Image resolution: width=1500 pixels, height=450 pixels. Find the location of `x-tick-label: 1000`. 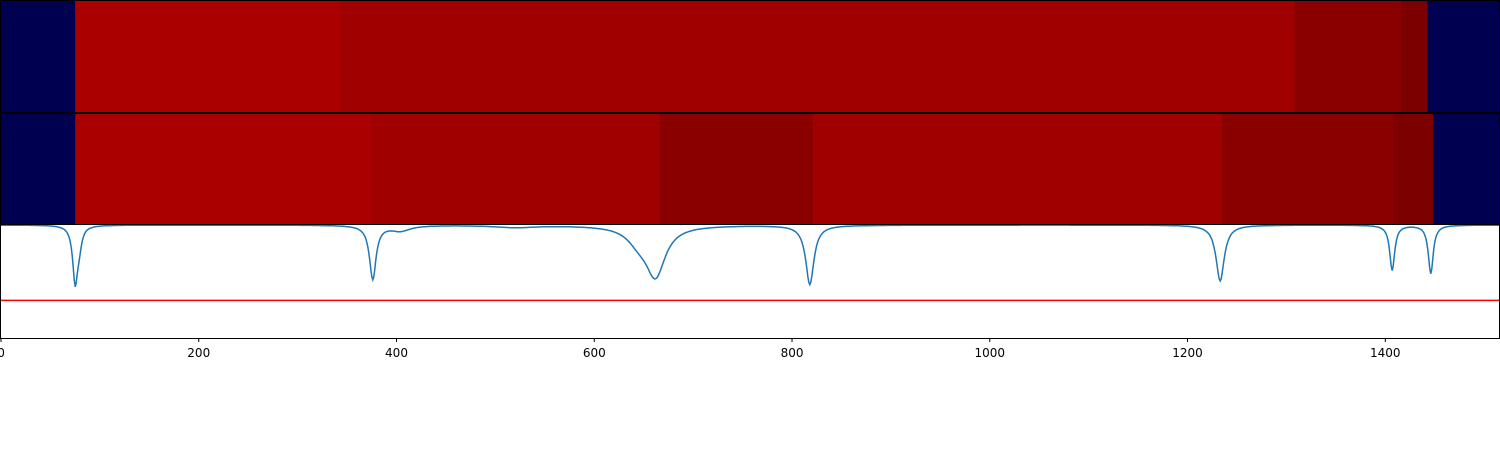

x-tick-label: 1000 is located at coordinates (990, 353).